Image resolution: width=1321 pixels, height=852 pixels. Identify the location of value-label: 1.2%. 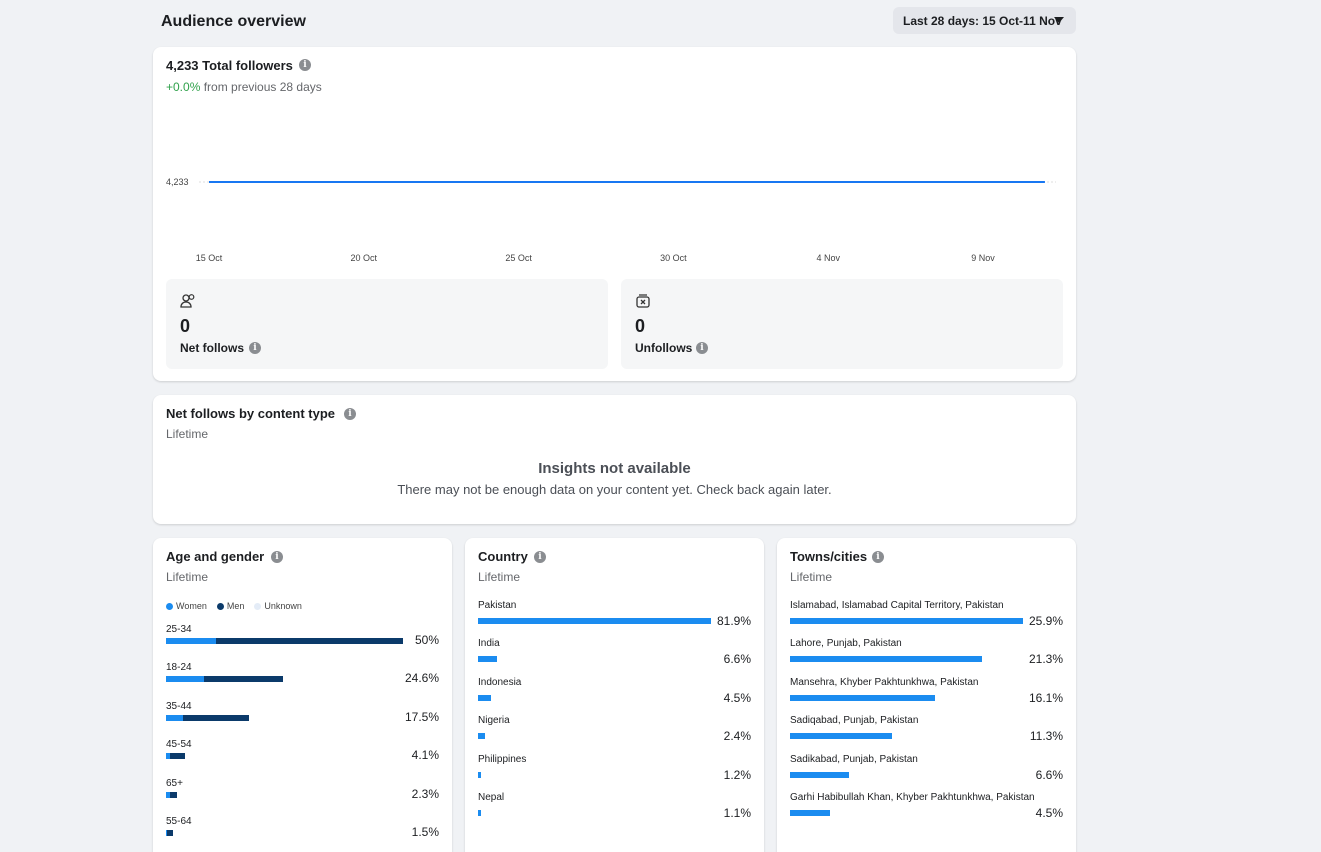
(737, 774).